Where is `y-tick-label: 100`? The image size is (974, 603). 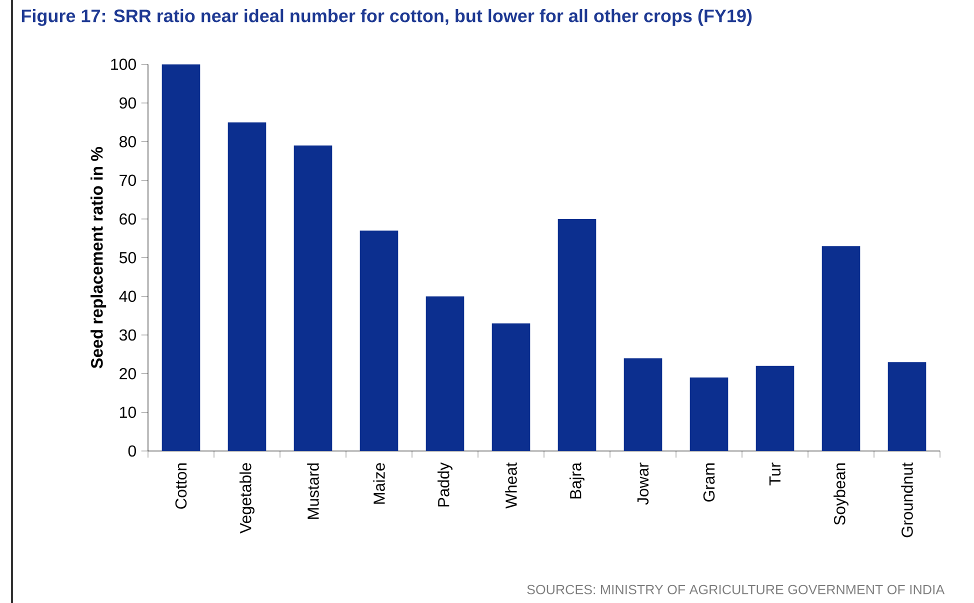 y-tick-label: 100 is located at coordinates (123, 64).